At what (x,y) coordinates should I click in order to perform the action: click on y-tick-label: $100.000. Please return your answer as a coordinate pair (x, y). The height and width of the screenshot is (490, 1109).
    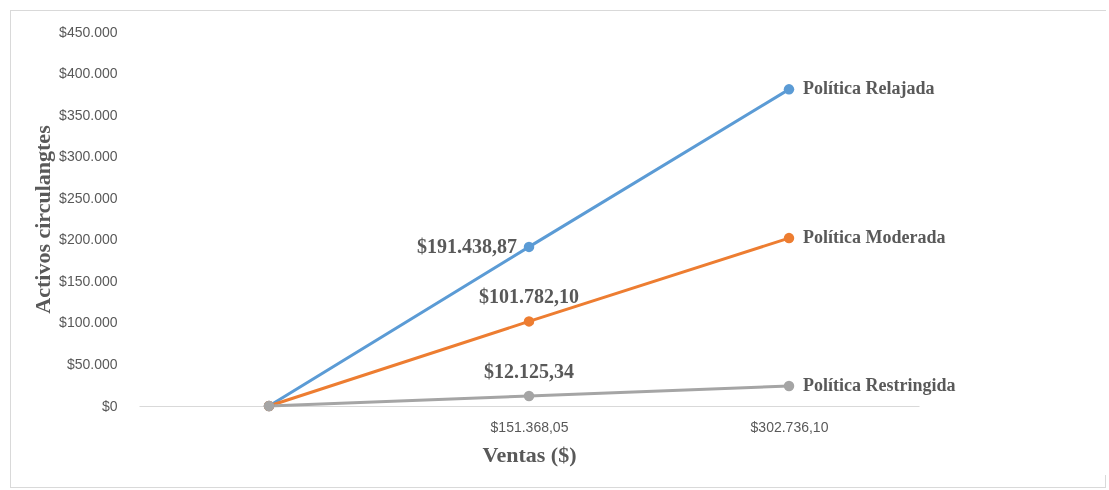
    Looking at the image, I should click on (88, 322).